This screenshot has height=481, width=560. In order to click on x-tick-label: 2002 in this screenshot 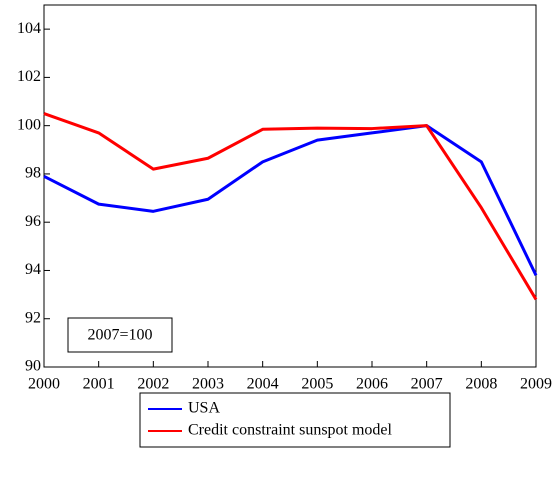, I will do `click(153, 384)`.